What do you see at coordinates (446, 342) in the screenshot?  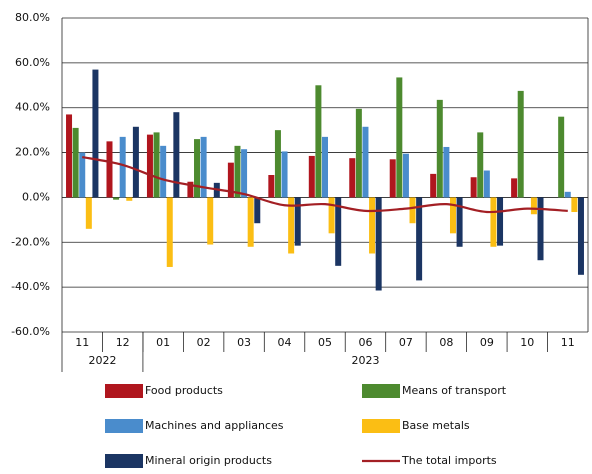 I see `x-tick-label: 08` at bounding box center [446, 342].